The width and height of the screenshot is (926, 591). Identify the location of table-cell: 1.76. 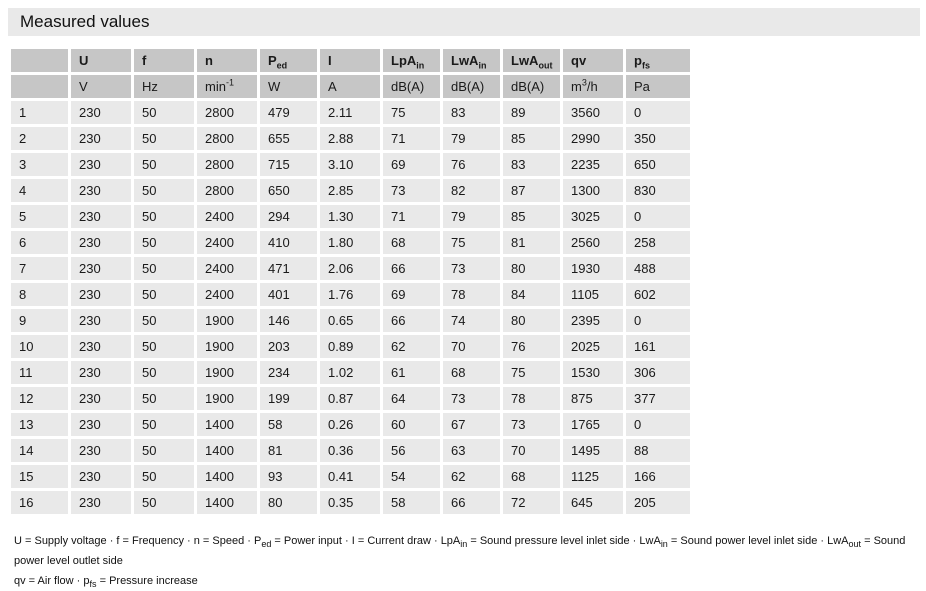
(350, 294).